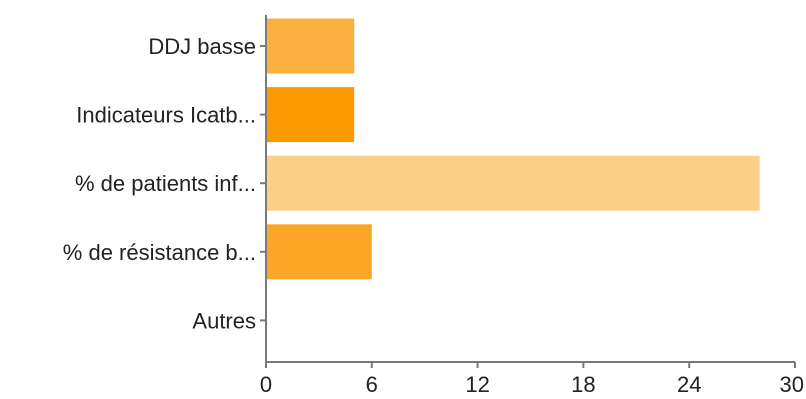  Describe the element at coordinates (583, 384) in the screenshot. I see `x-tick-label-3: 18` at that location.